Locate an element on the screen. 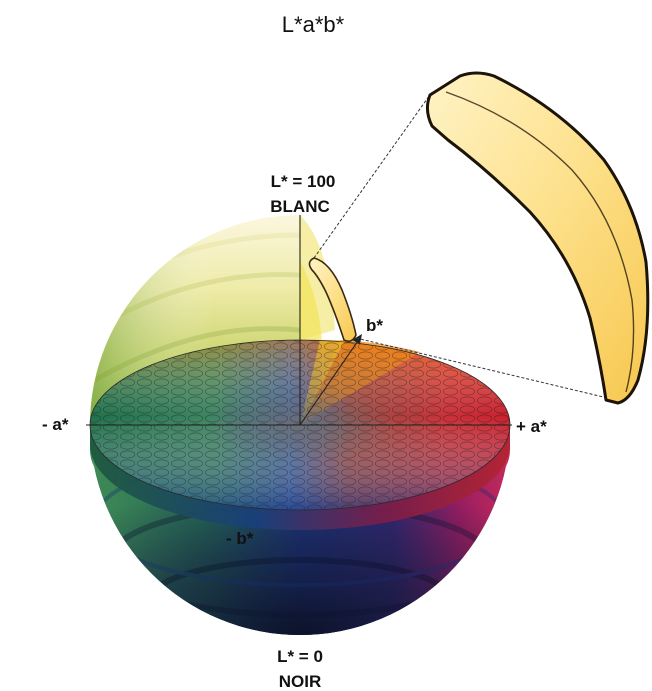  neg-a-label: - a* is located at coordinates (55, 424).